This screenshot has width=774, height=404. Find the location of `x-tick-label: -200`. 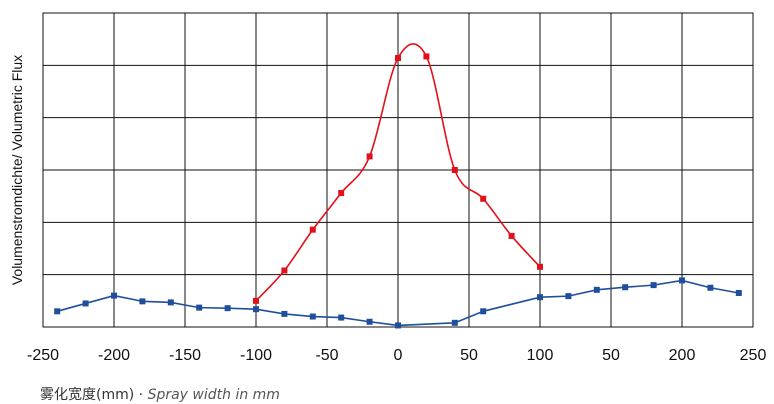

x-tick-label: -200 is located at coordinates (114, 355).